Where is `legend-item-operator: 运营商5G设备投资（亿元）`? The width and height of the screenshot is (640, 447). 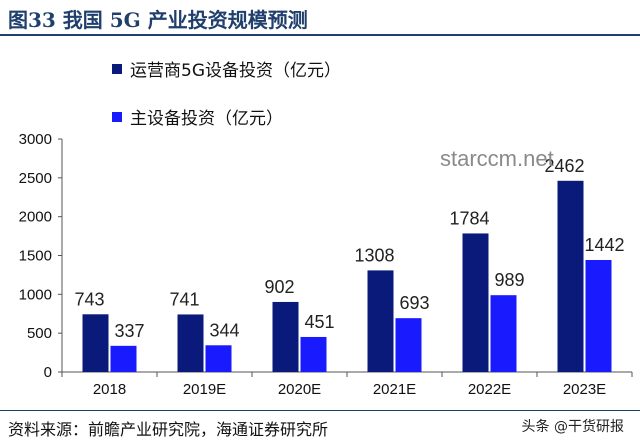 legend-item-operator: 运营商5G设备投资（亿元） is located at coordinates (226, 68).